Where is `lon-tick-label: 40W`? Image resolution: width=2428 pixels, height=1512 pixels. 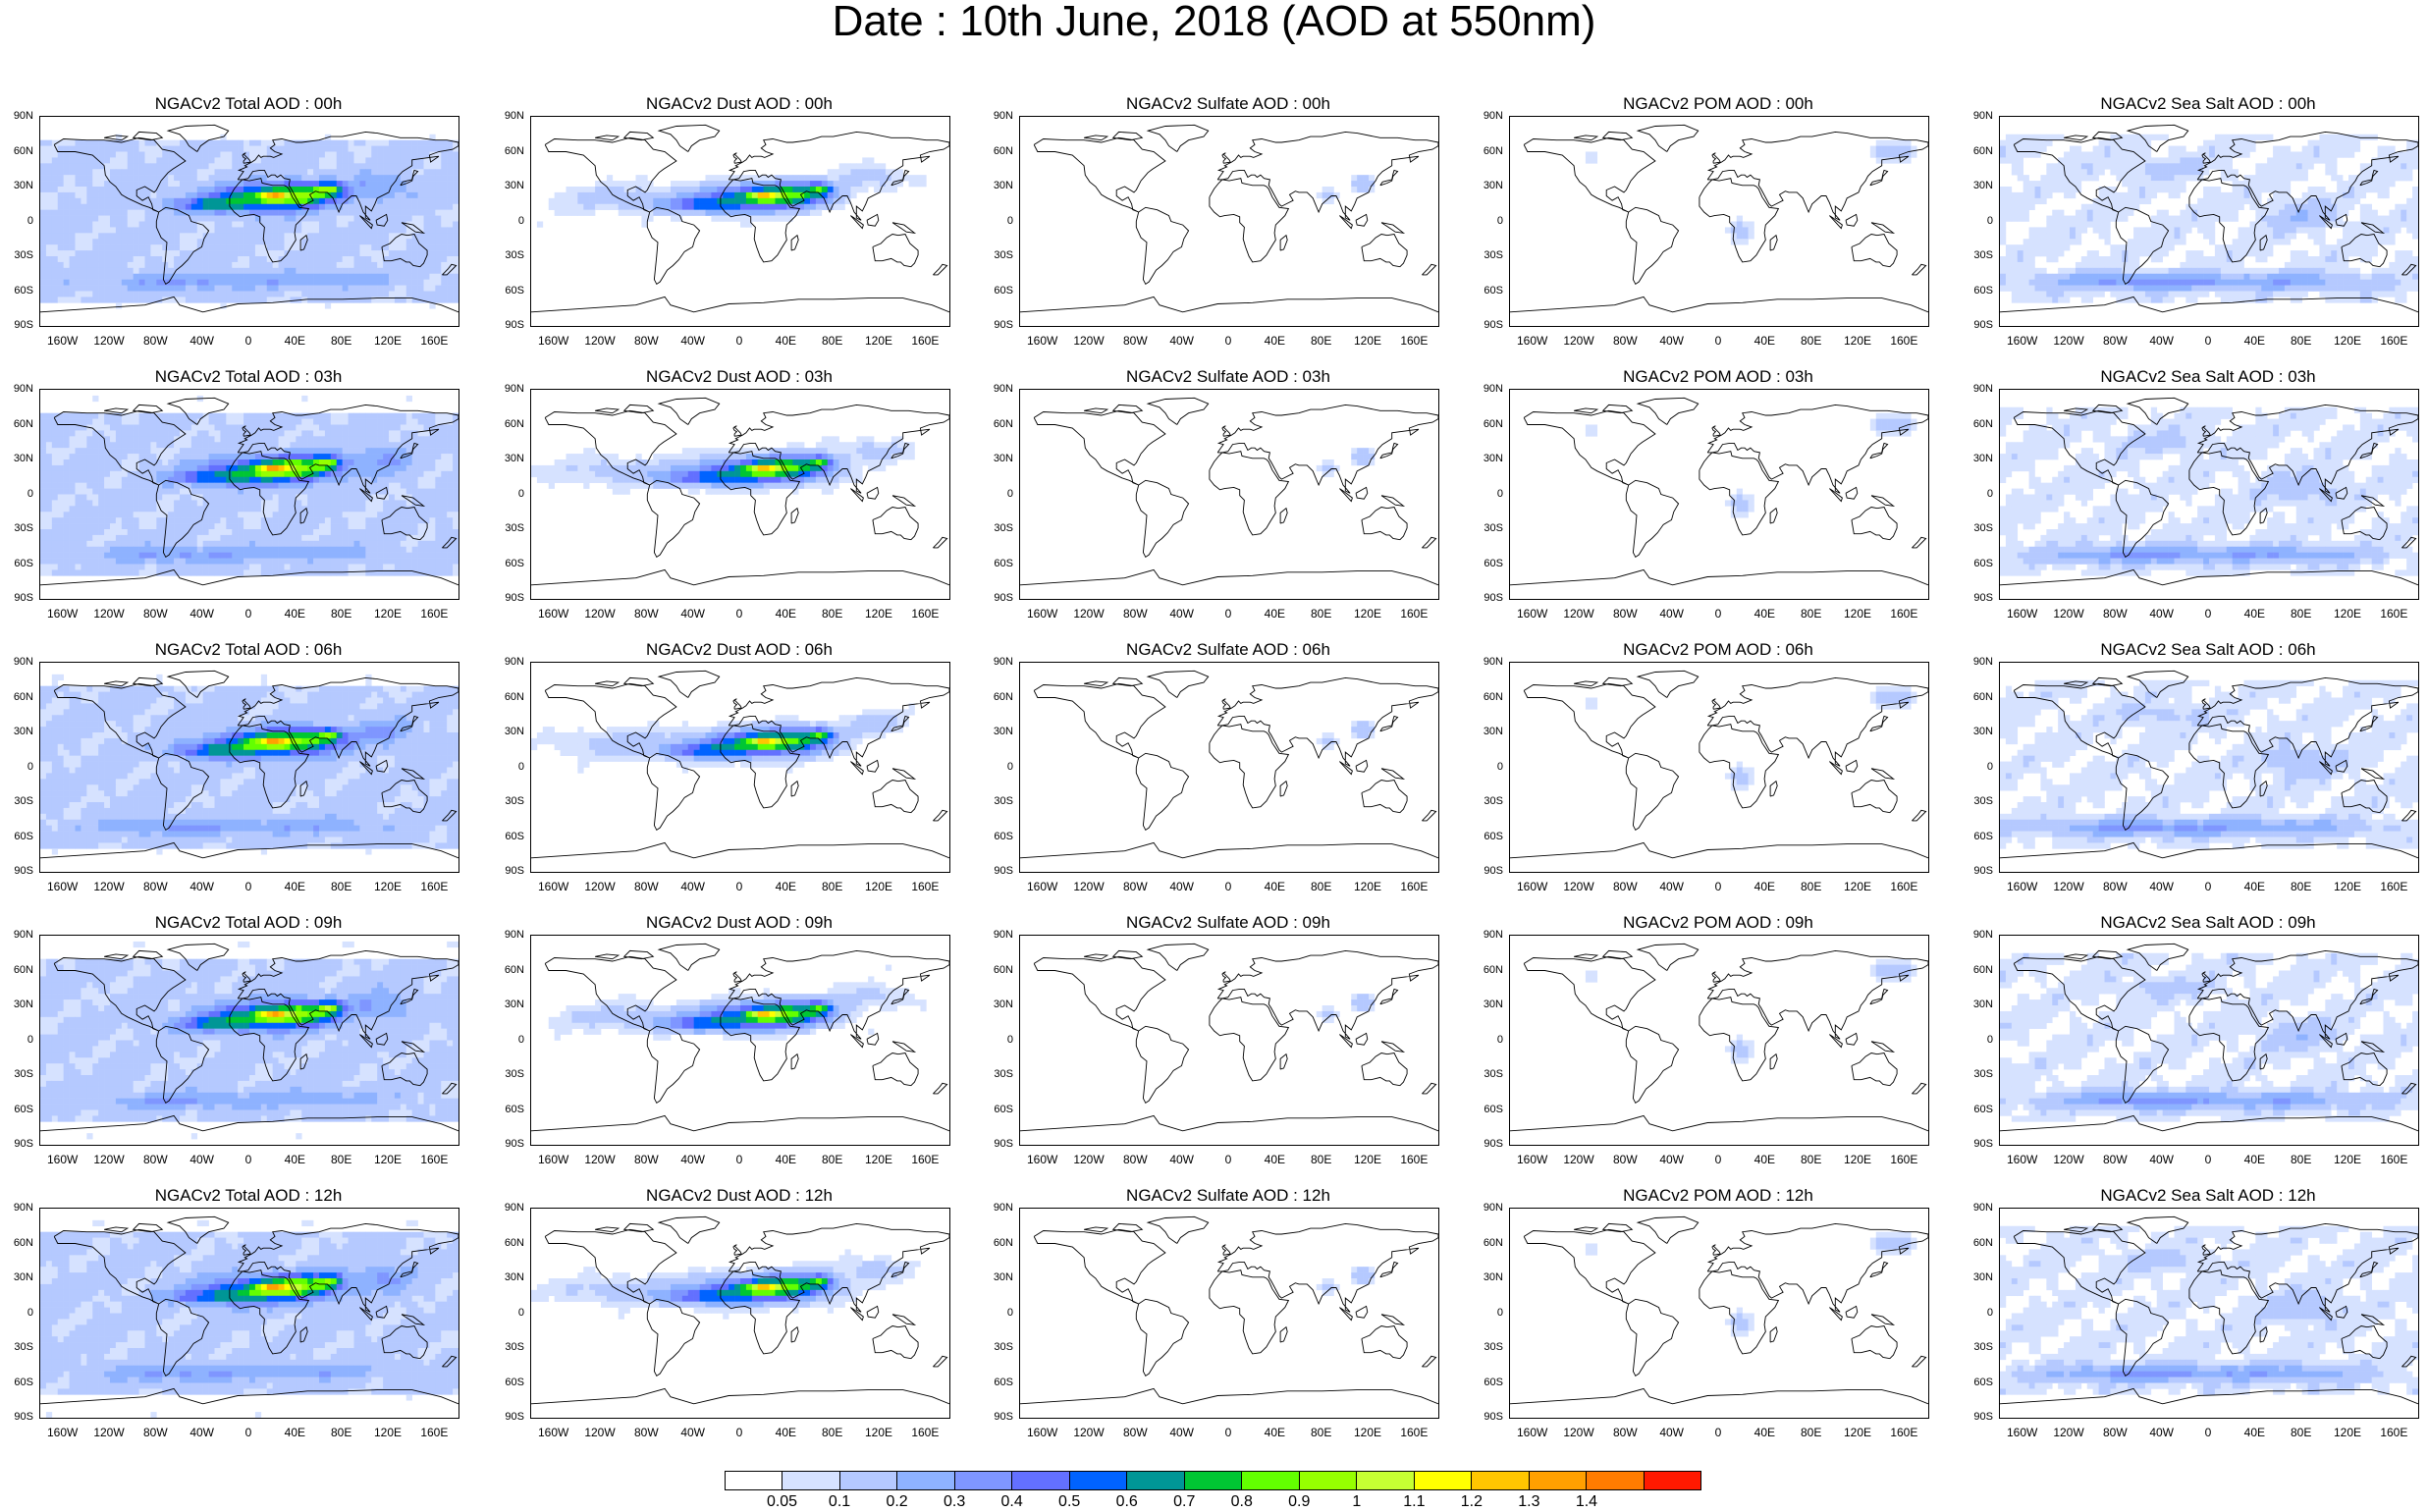
lon-tick-label: 40W is located at coordinates (1672, 341).